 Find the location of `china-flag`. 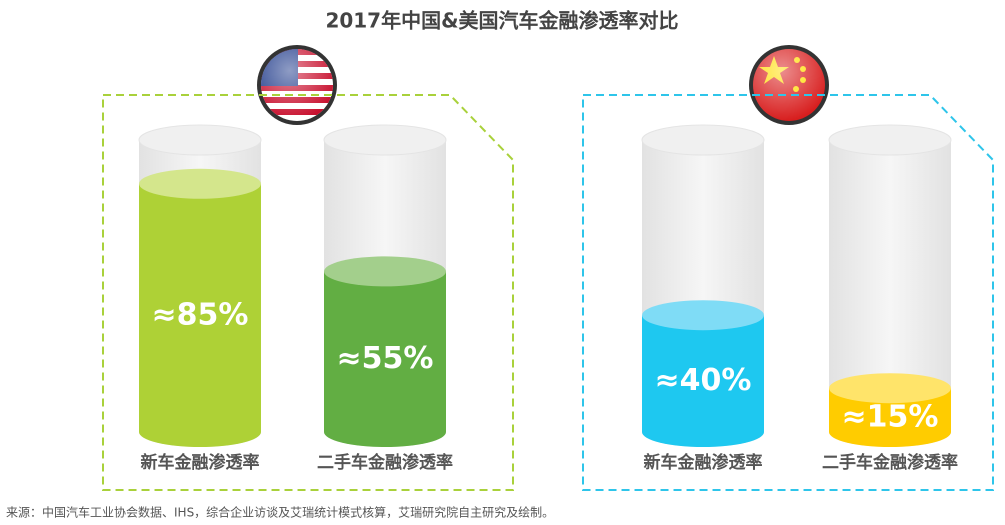

china-flag is located at coordinates (789, 85).